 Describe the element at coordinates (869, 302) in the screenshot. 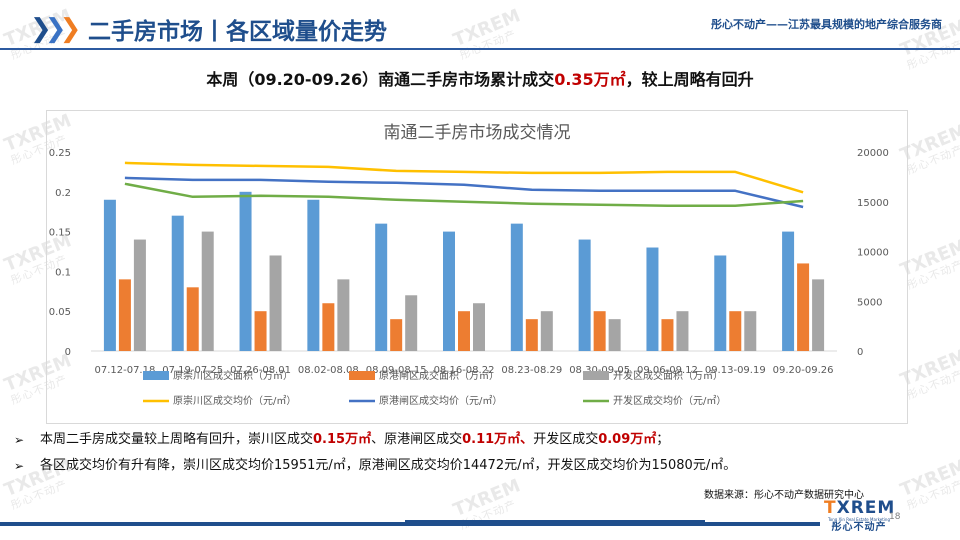

I see `y-right-tick-label: 5000` at that location.